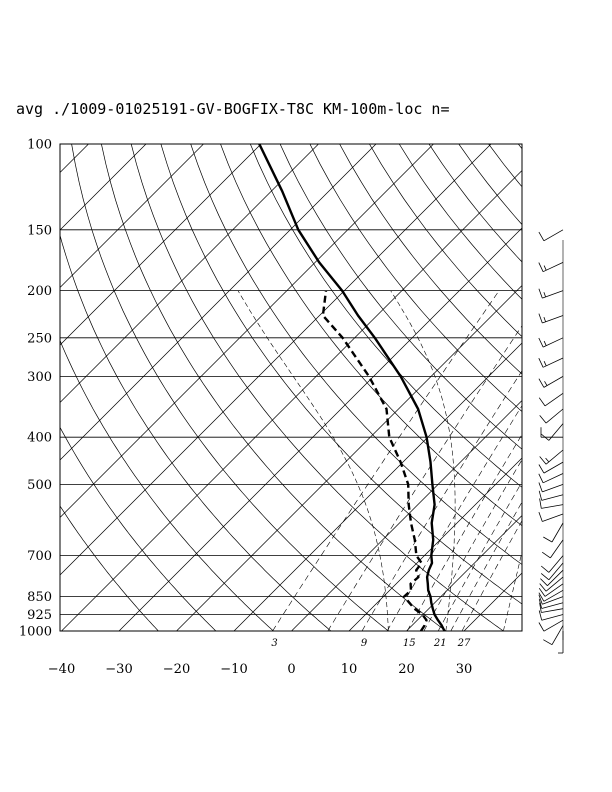 The image size is (612, 792). What do you see at coordinates (39, 377) in the screenshot?
I see `pressure-tick-label: 300` at bounding box center [39, 377].